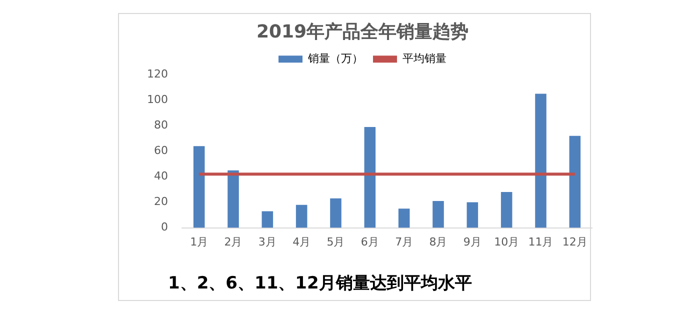 Image resolution: width=700 pixels, height=323 pixels. What do you see at coordinates (199, 241) in the screenshot?
I see `x-tick-label: 1月` at bounding box center [199, 241].